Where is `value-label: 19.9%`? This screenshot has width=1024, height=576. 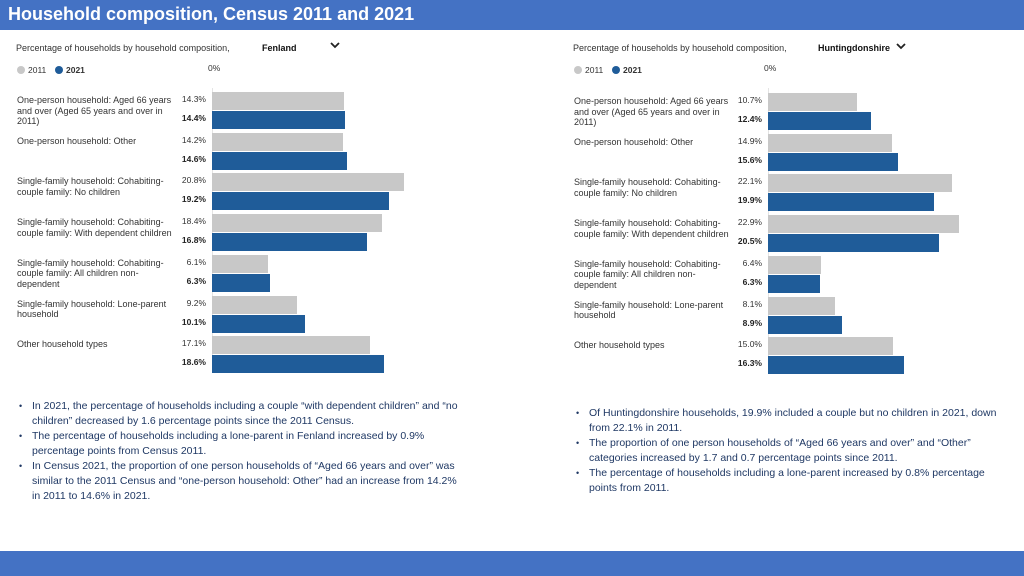 value-label: 19.9% is located at coordinates (749, 200).